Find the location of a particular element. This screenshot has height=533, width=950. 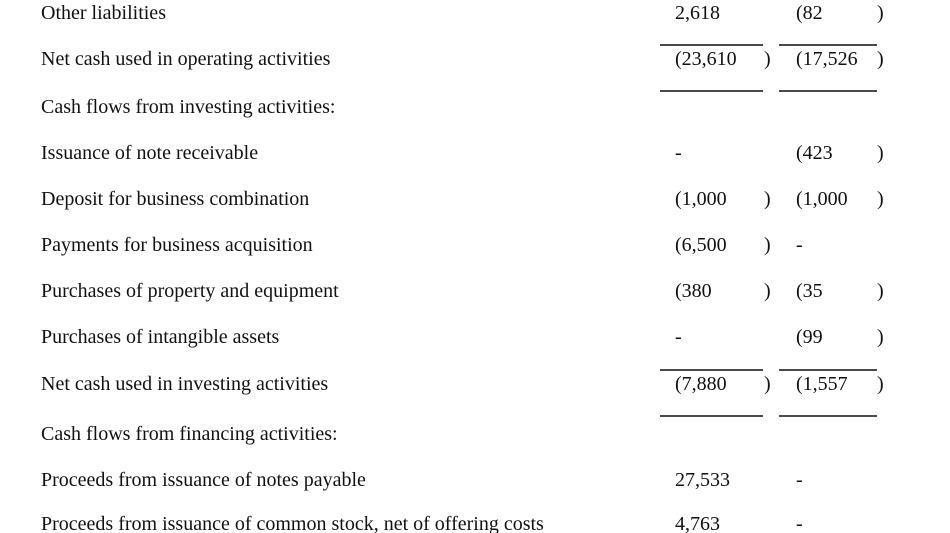

amount-col2: (1,557 is located at coordinates (822, 384).